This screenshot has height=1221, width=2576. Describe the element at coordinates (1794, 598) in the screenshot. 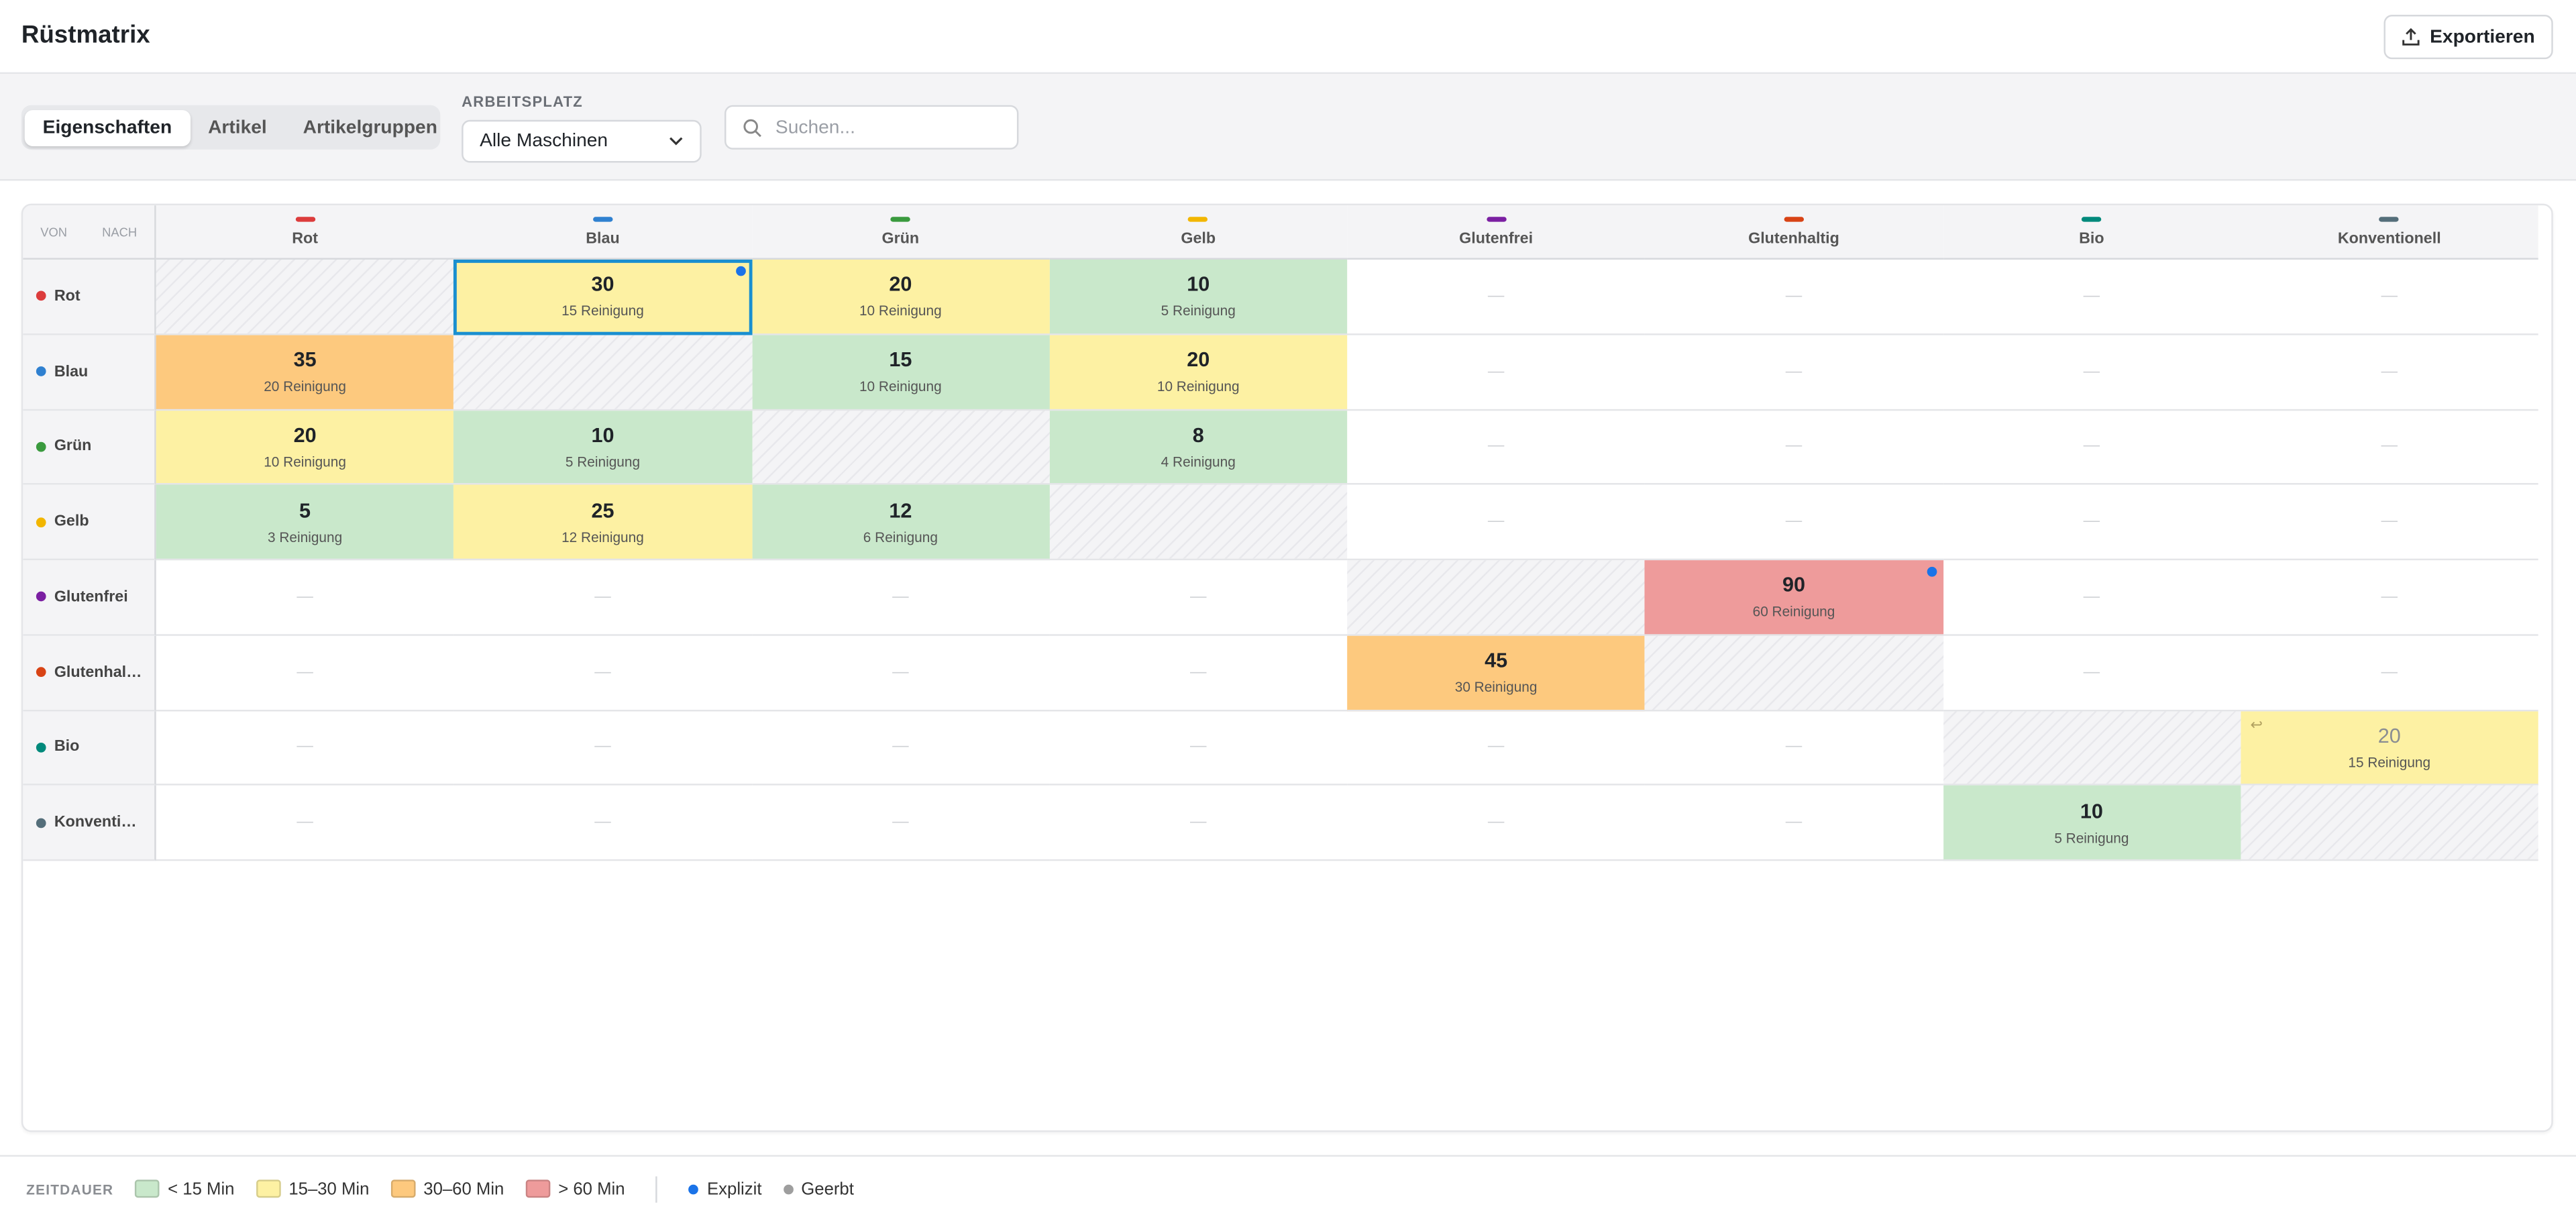

I see `matrix-cell: 90 60 Reinigung` at that location.